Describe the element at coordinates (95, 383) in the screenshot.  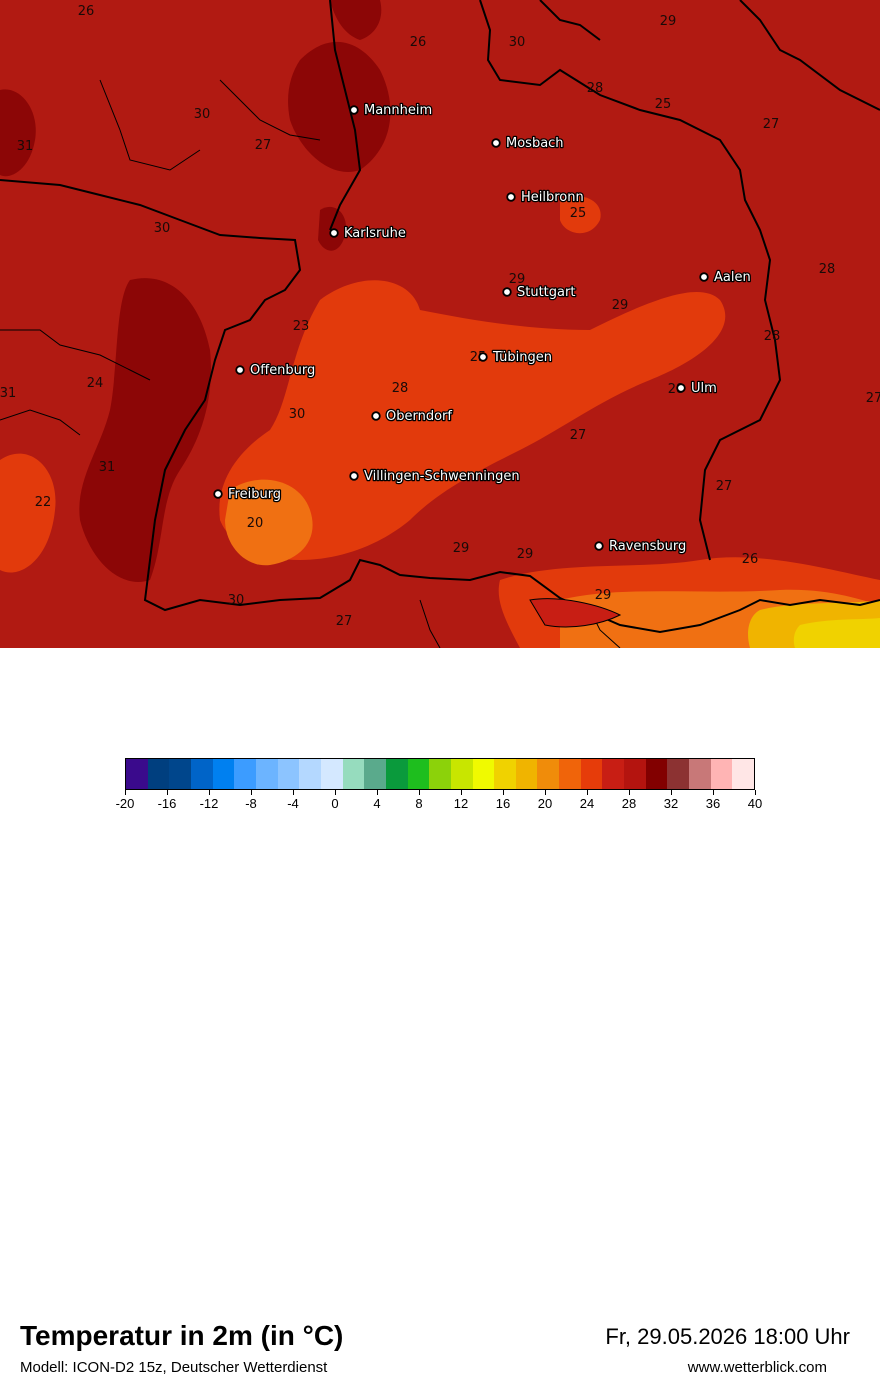
I see `isotherm-value: 24` at that location.